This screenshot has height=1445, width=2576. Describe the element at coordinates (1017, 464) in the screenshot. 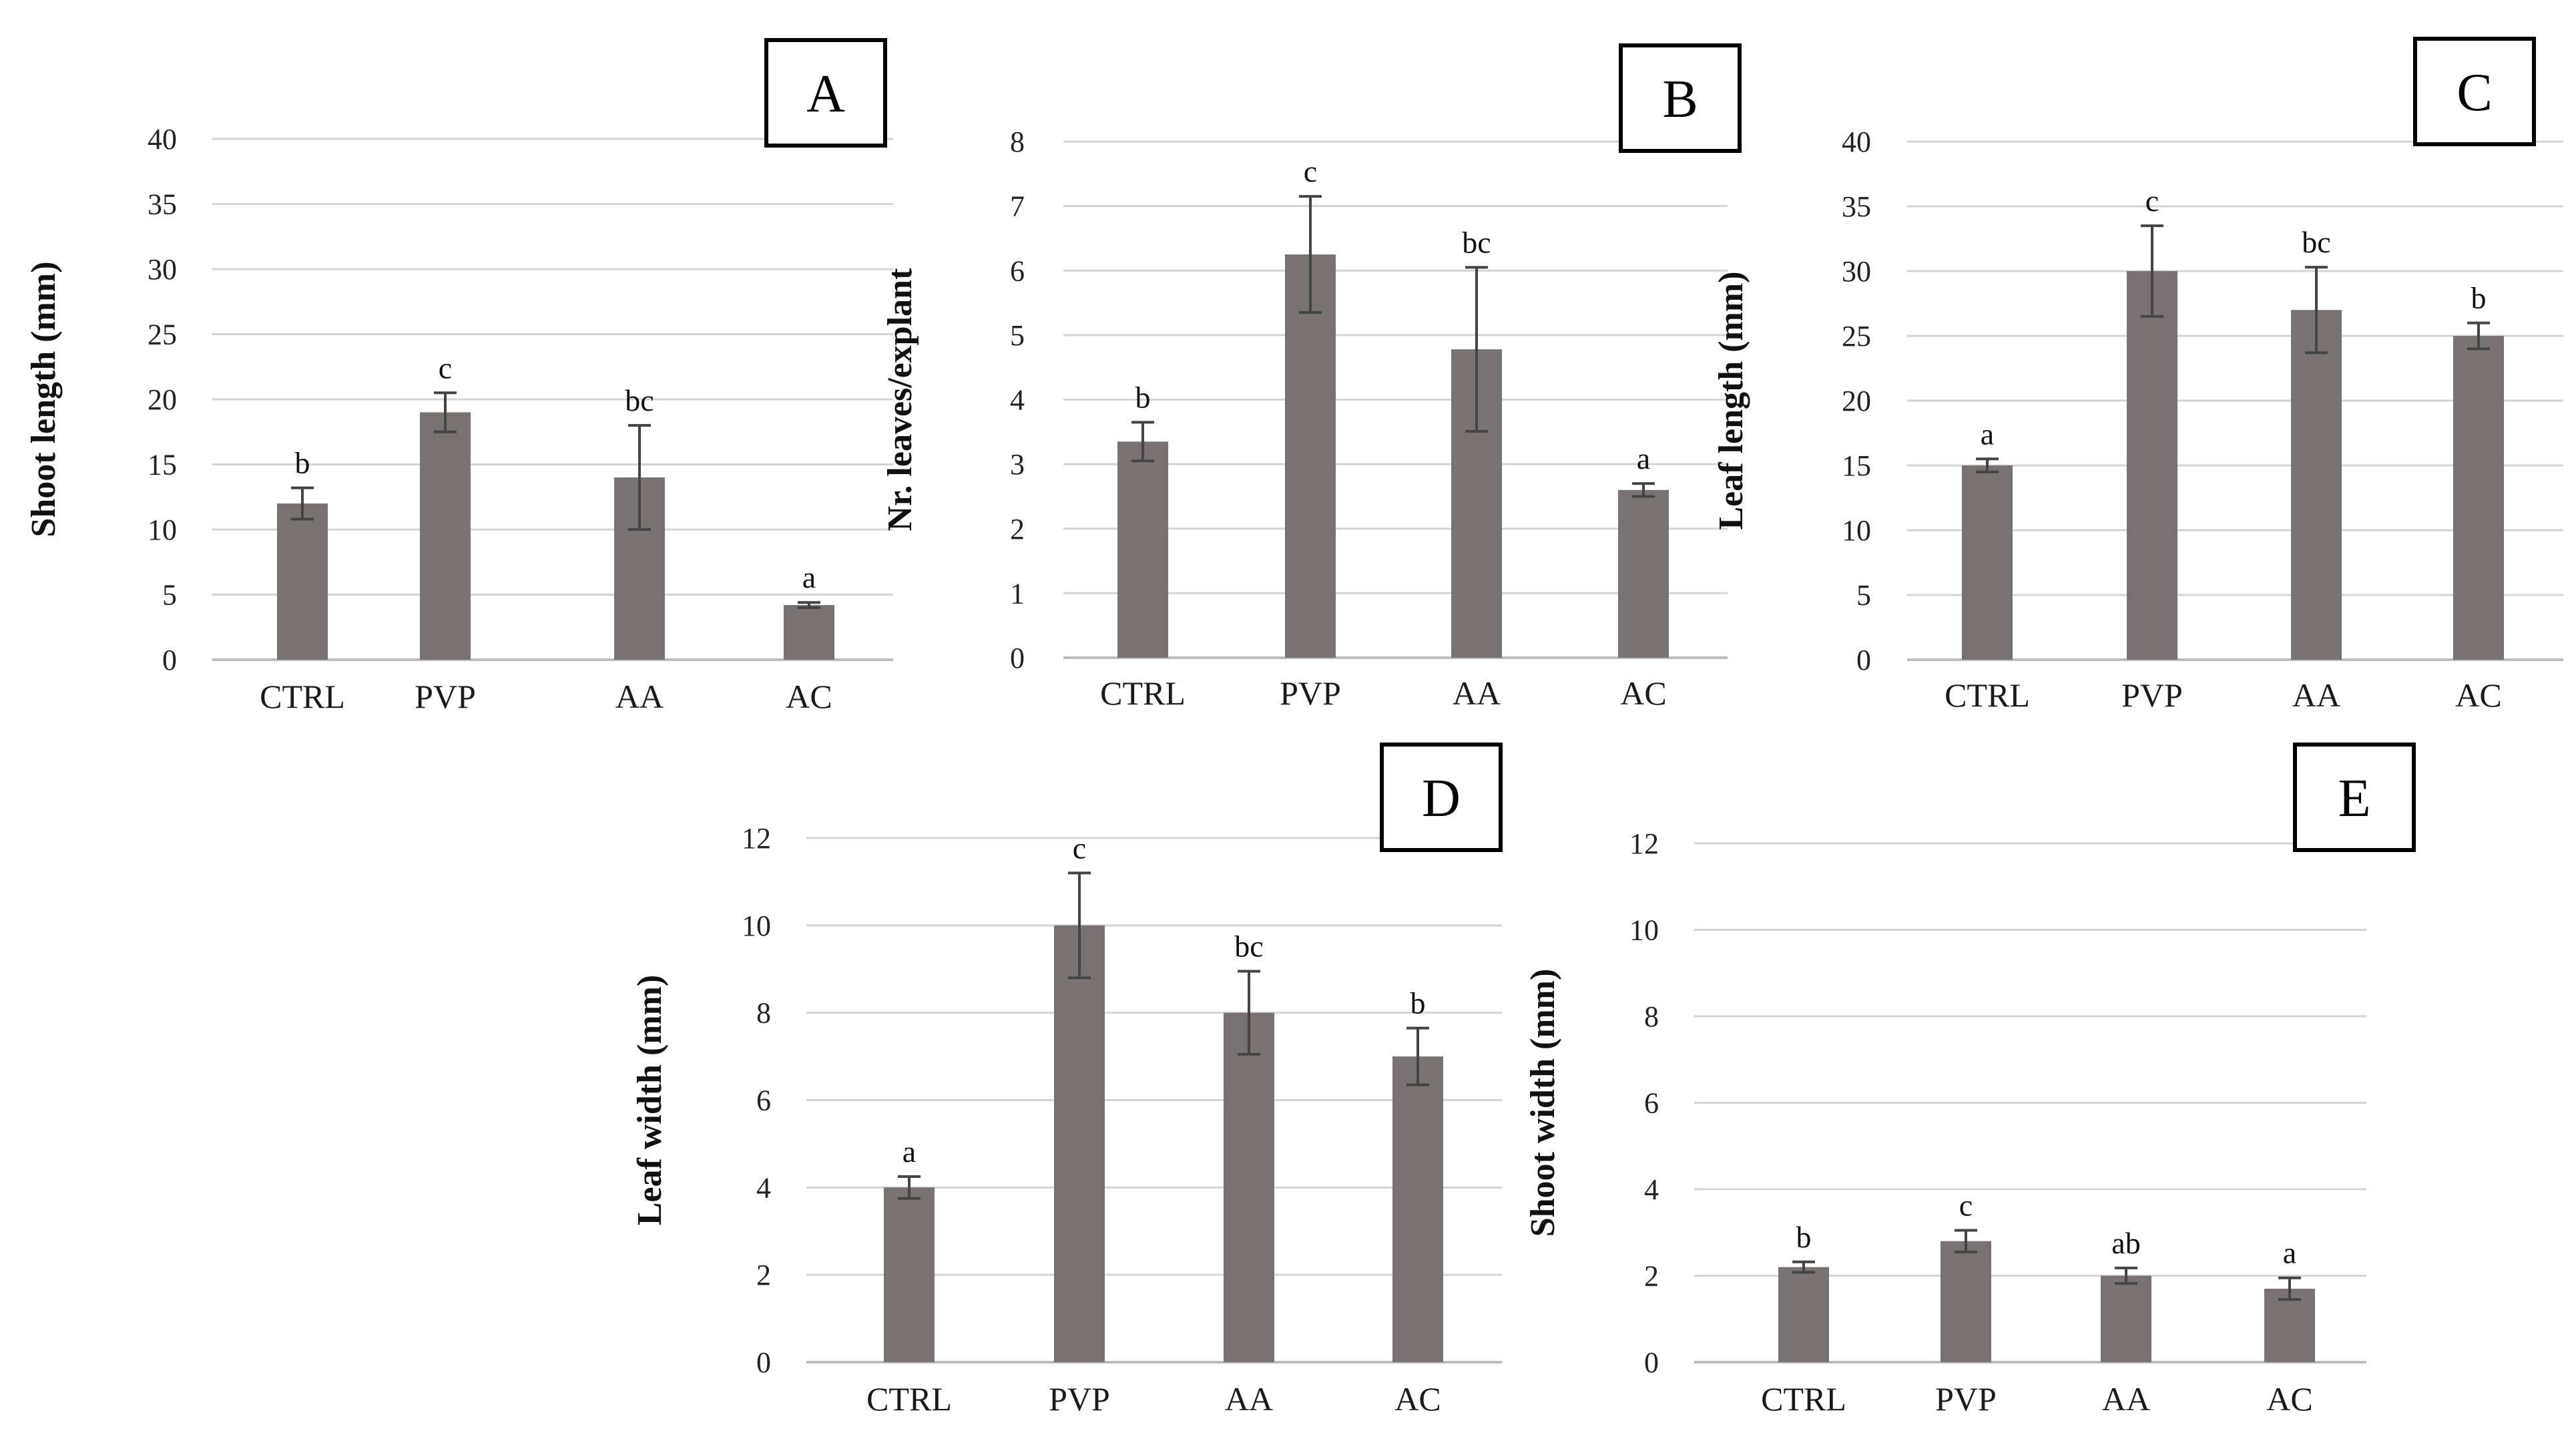

I see `y-tick-label: 3` at that location.